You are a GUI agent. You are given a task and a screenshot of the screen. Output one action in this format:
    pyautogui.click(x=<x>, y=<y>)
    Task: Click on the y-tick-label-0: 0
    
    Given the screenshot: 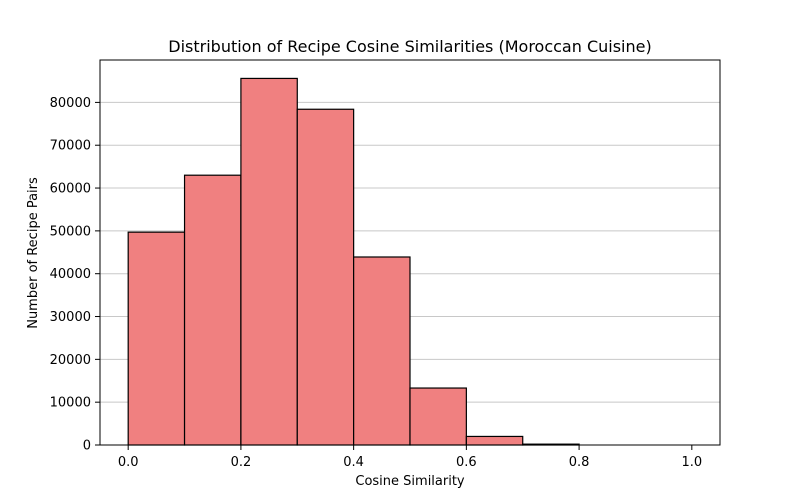 What is the action you would take?
    pyautogui.click(x=87, y=446)
    